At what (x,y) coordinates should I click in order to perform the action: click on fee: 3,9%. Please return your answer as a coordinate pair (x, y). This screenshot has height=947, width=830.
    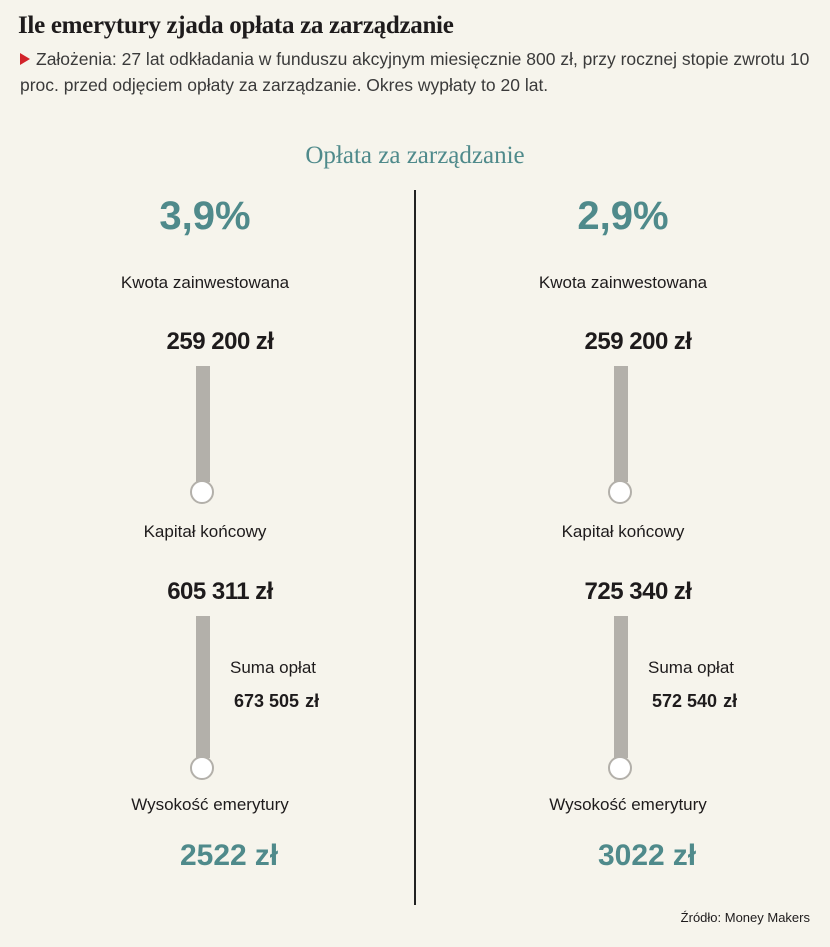
    Looking at the image, I should click on (205, 211).